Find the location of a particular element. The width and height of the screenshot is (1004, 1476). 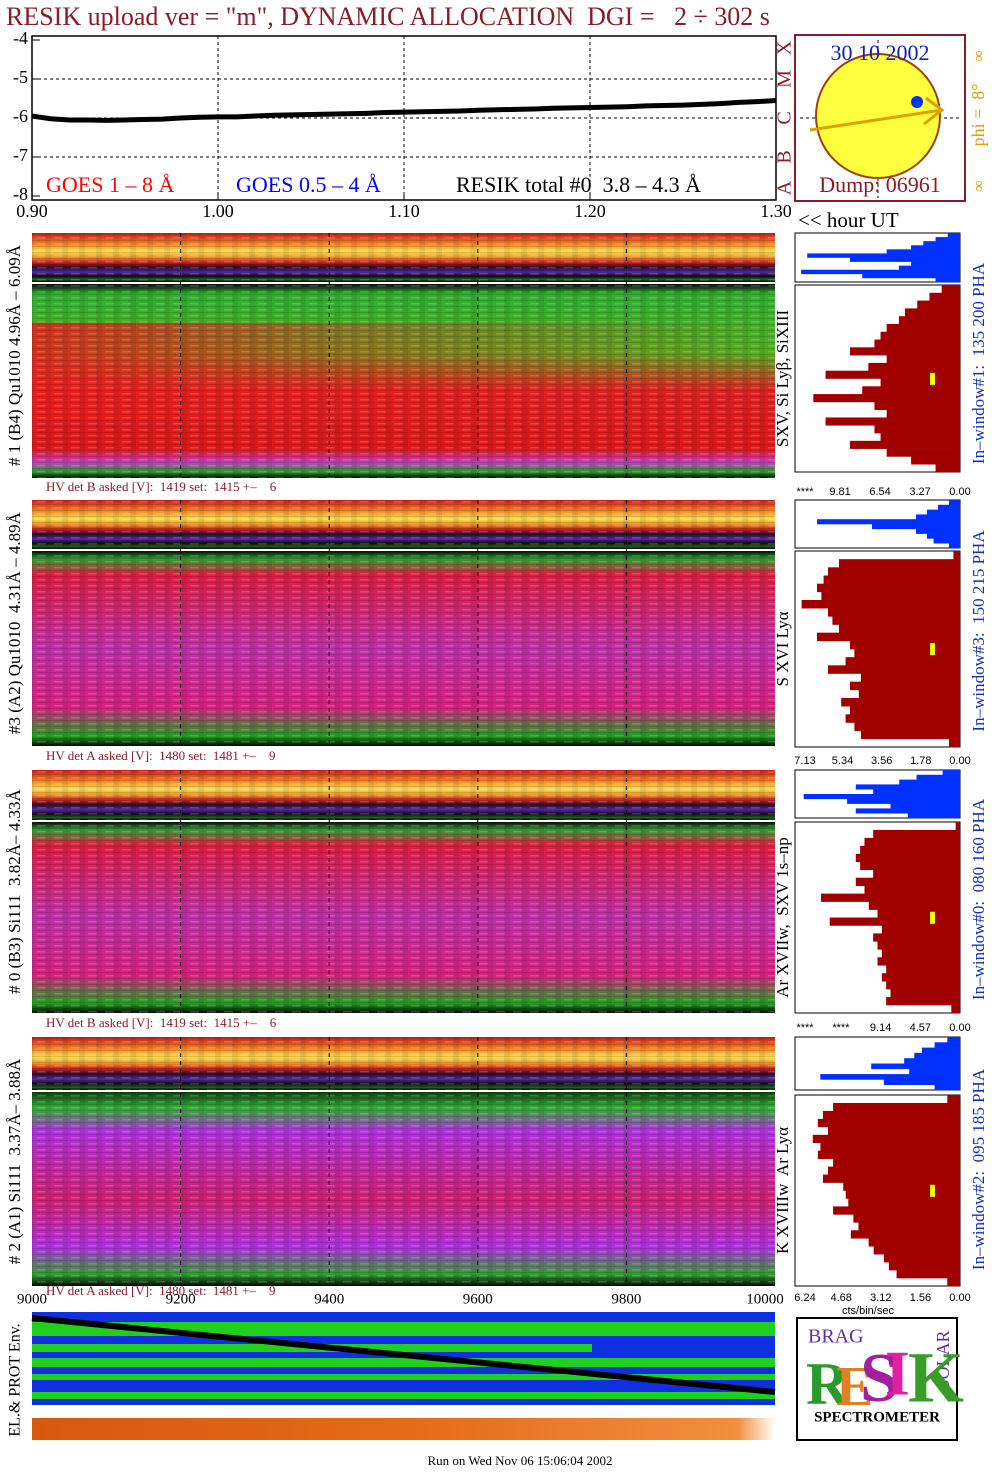

hv-text: HV det B asked [V]: 1419 set: 1415 +– 6 is located at coordinates (161, 1022).